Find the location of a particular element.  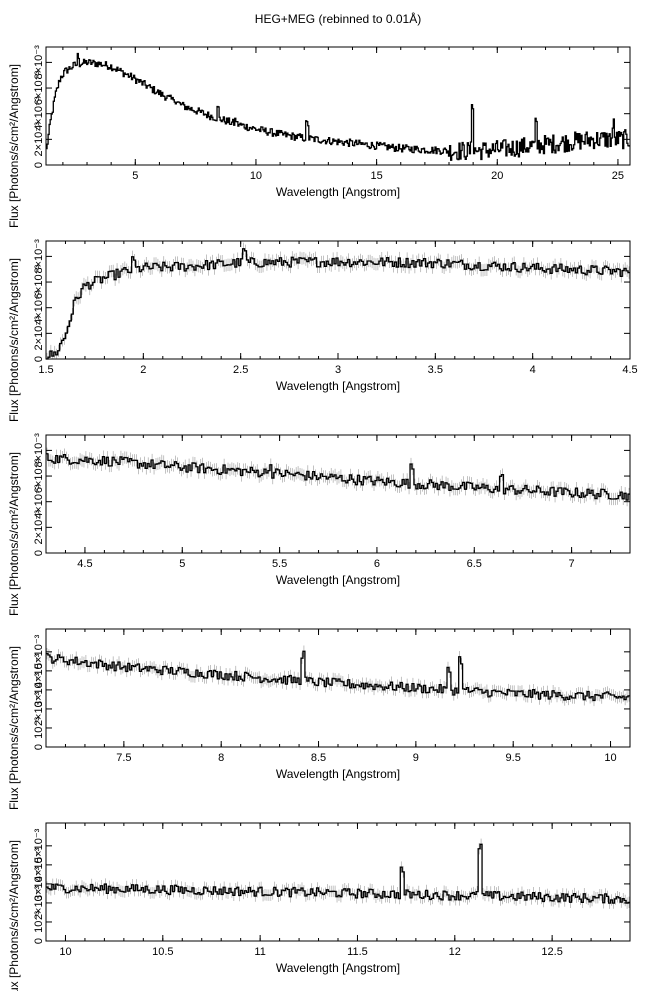

x-tick-label: 15 is located at coordinates (376, 176).